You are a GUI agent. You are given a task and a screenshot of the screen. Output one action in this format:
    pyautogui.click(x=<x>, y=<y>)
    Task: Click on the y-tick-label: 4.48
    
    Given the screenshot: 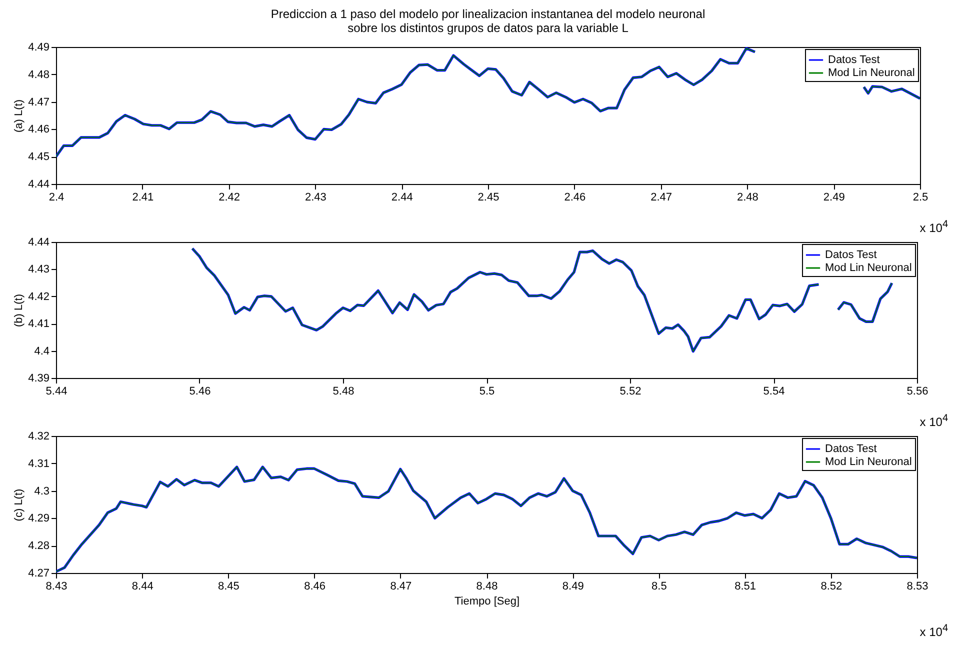 What is the action you would take?
    pyautogui.click(x=39, y=74)
    